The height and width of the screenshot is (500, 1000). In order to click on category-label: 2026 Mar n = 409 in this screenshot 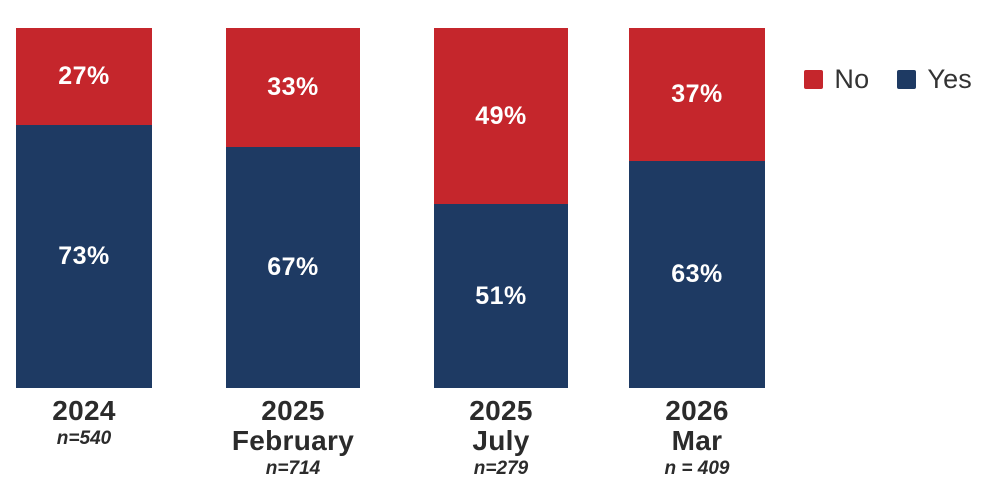, I will do `click(697, 438)`.